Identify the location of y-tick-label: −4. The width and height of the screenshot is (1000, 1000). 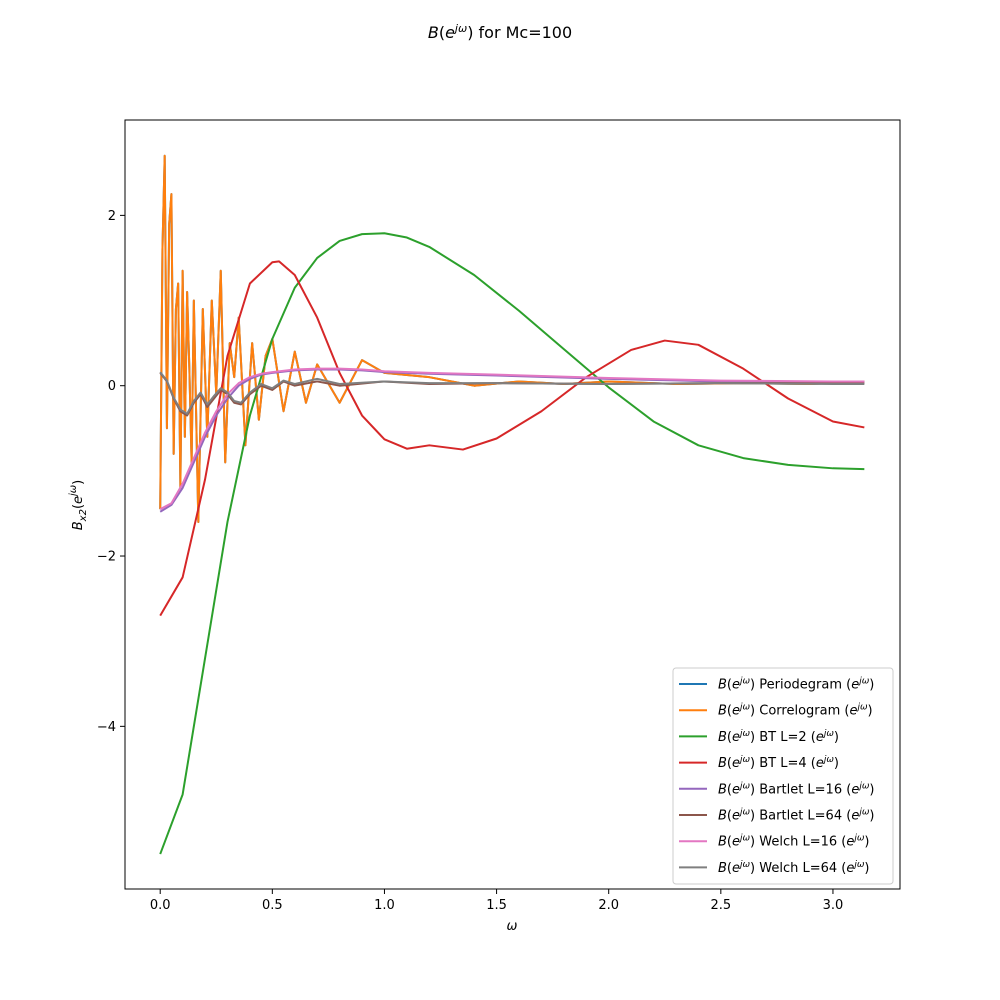
(106, 727).